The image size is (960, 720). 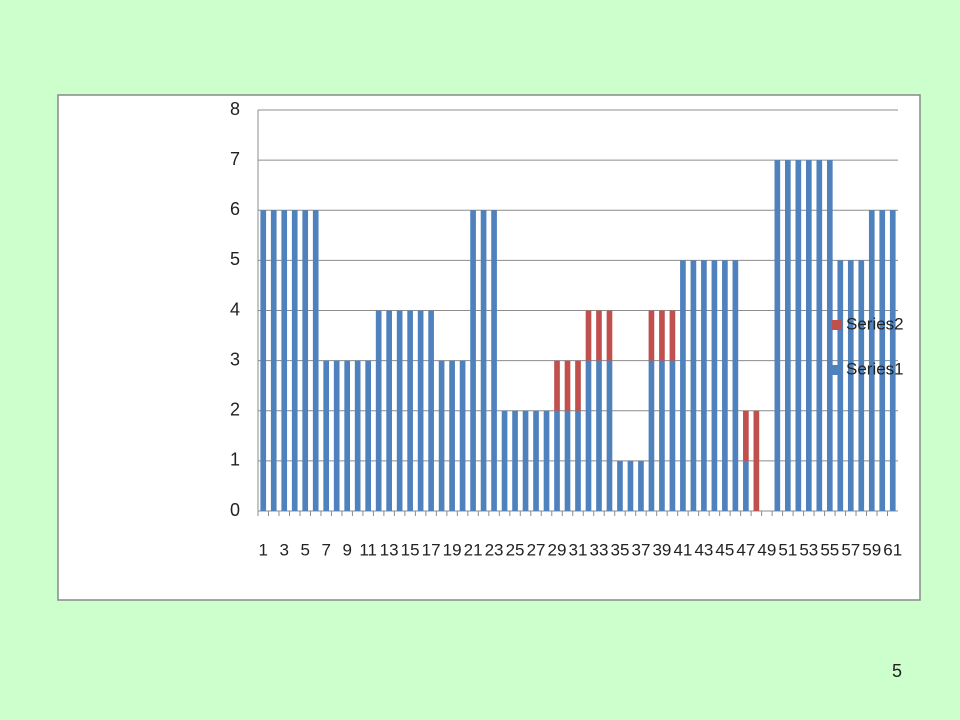 What do you see at coordinates (897, 671) in the screenshot?
I see `page-number: 5` at bounding box center [897, 671].